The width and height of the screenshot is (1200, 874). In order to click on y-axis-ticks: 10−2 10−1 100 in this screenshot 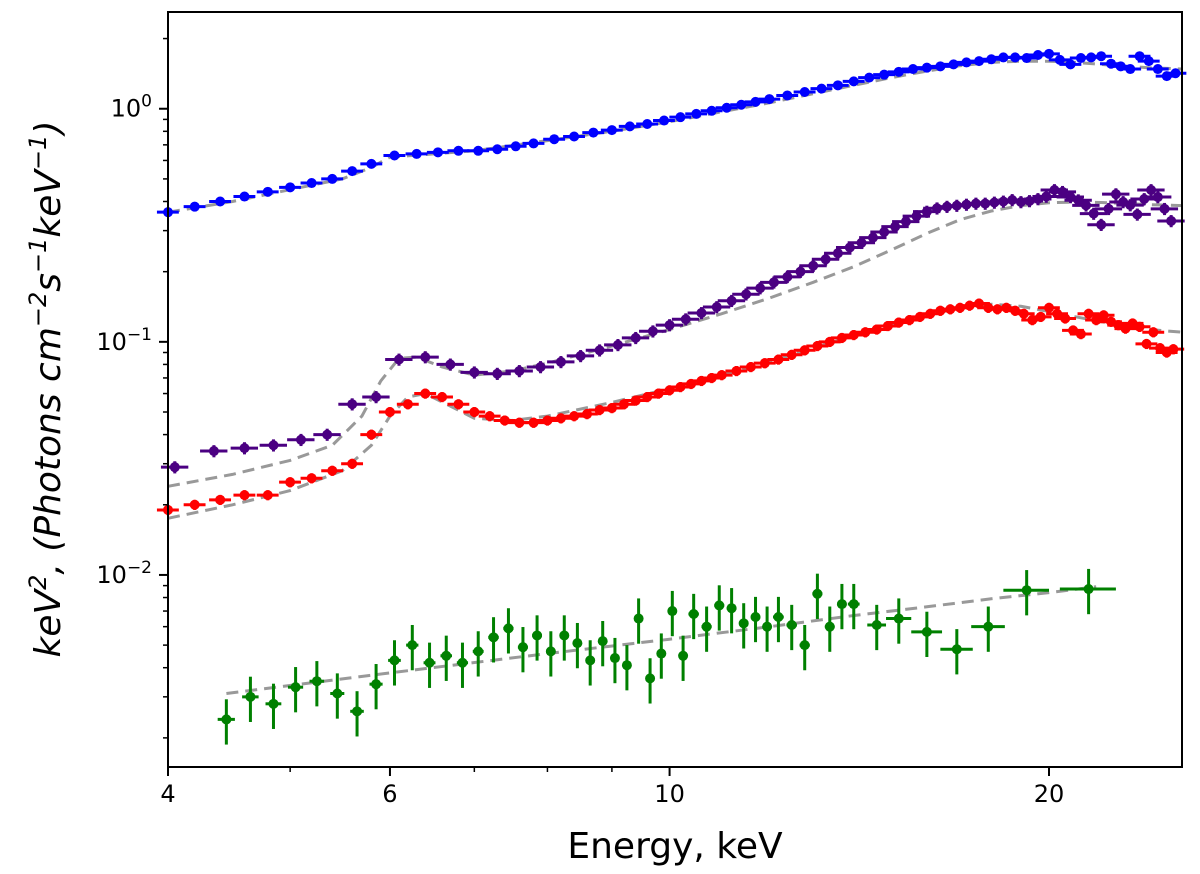, I will do `click(132, 388)`.